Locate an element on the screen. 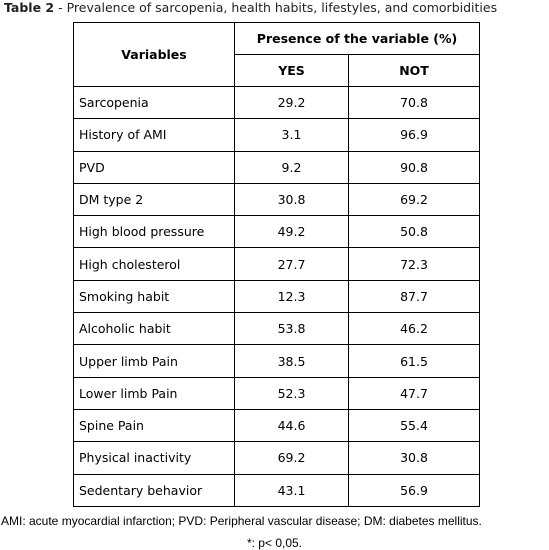 The height and width of the screenshot is (550, 549). variable-name: Alcoholic habit is located at coordinates (154, 329).